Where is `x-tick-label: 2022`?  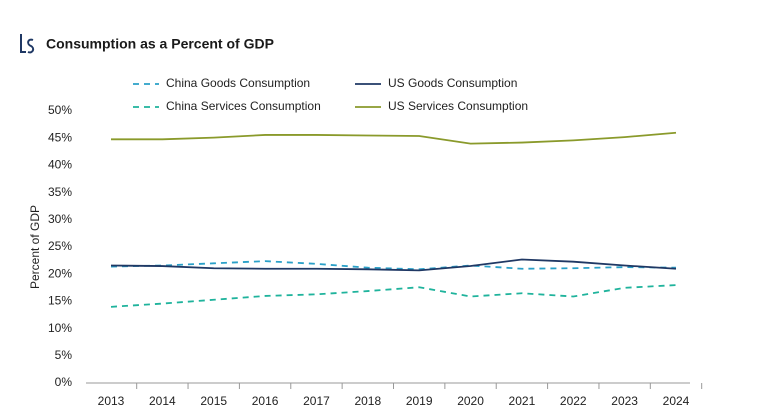 x-tick-label: 2022 is located at coordinates (573, 401).